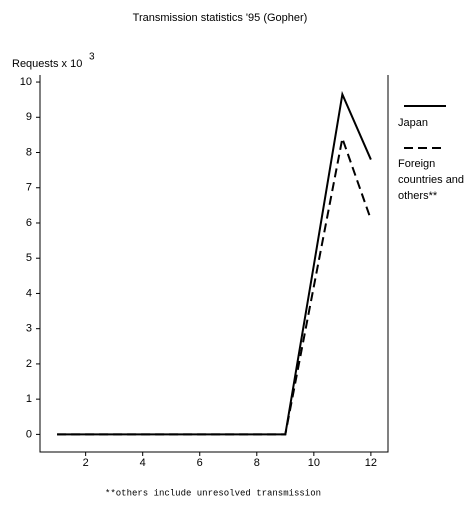 Image resolution: width=475 pixels, height=507 pixels. What do you see at coordinates (431, 180) in the screenshot?
I see `legend-label: Foreign countries and others**` at bounding box center [431, 180].